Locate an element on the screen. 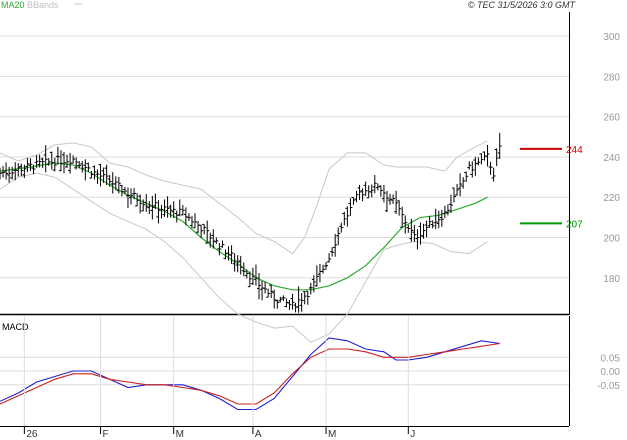 This screenshot has height=440, width=627. price-y-tick-label: 260 is located at coordinates (611, 118).